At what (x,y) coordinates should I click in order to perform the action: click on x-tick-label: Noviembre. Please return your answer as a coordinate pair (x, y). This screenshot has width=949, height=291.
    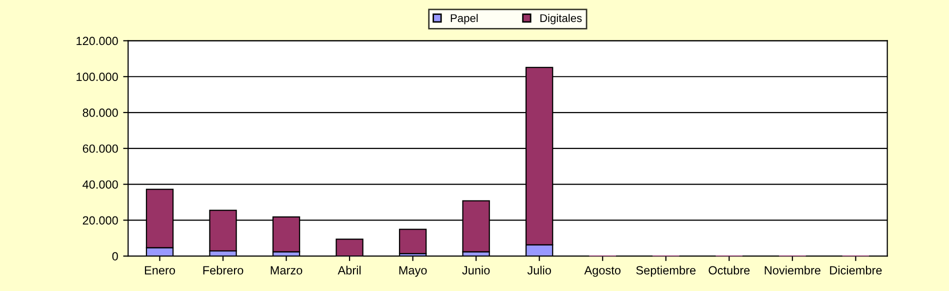
    Looking at the image, I should click on (792, 270).